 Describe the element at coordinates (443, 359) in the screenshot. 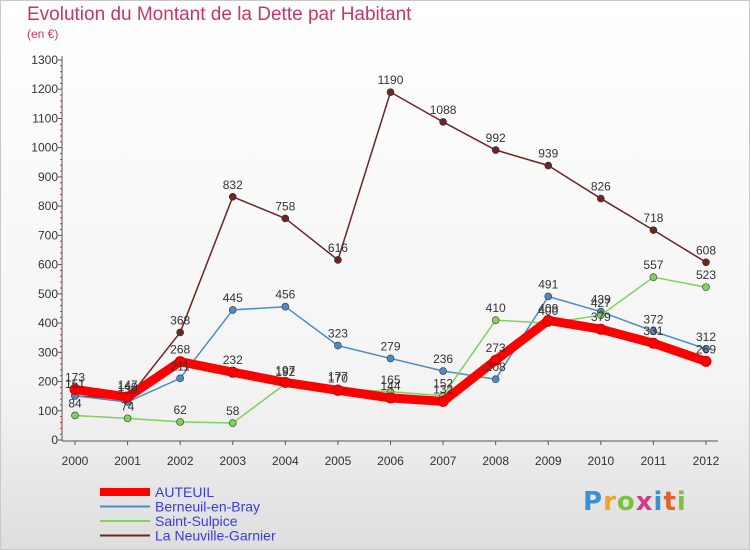

I see `data-label: 236` at that location.